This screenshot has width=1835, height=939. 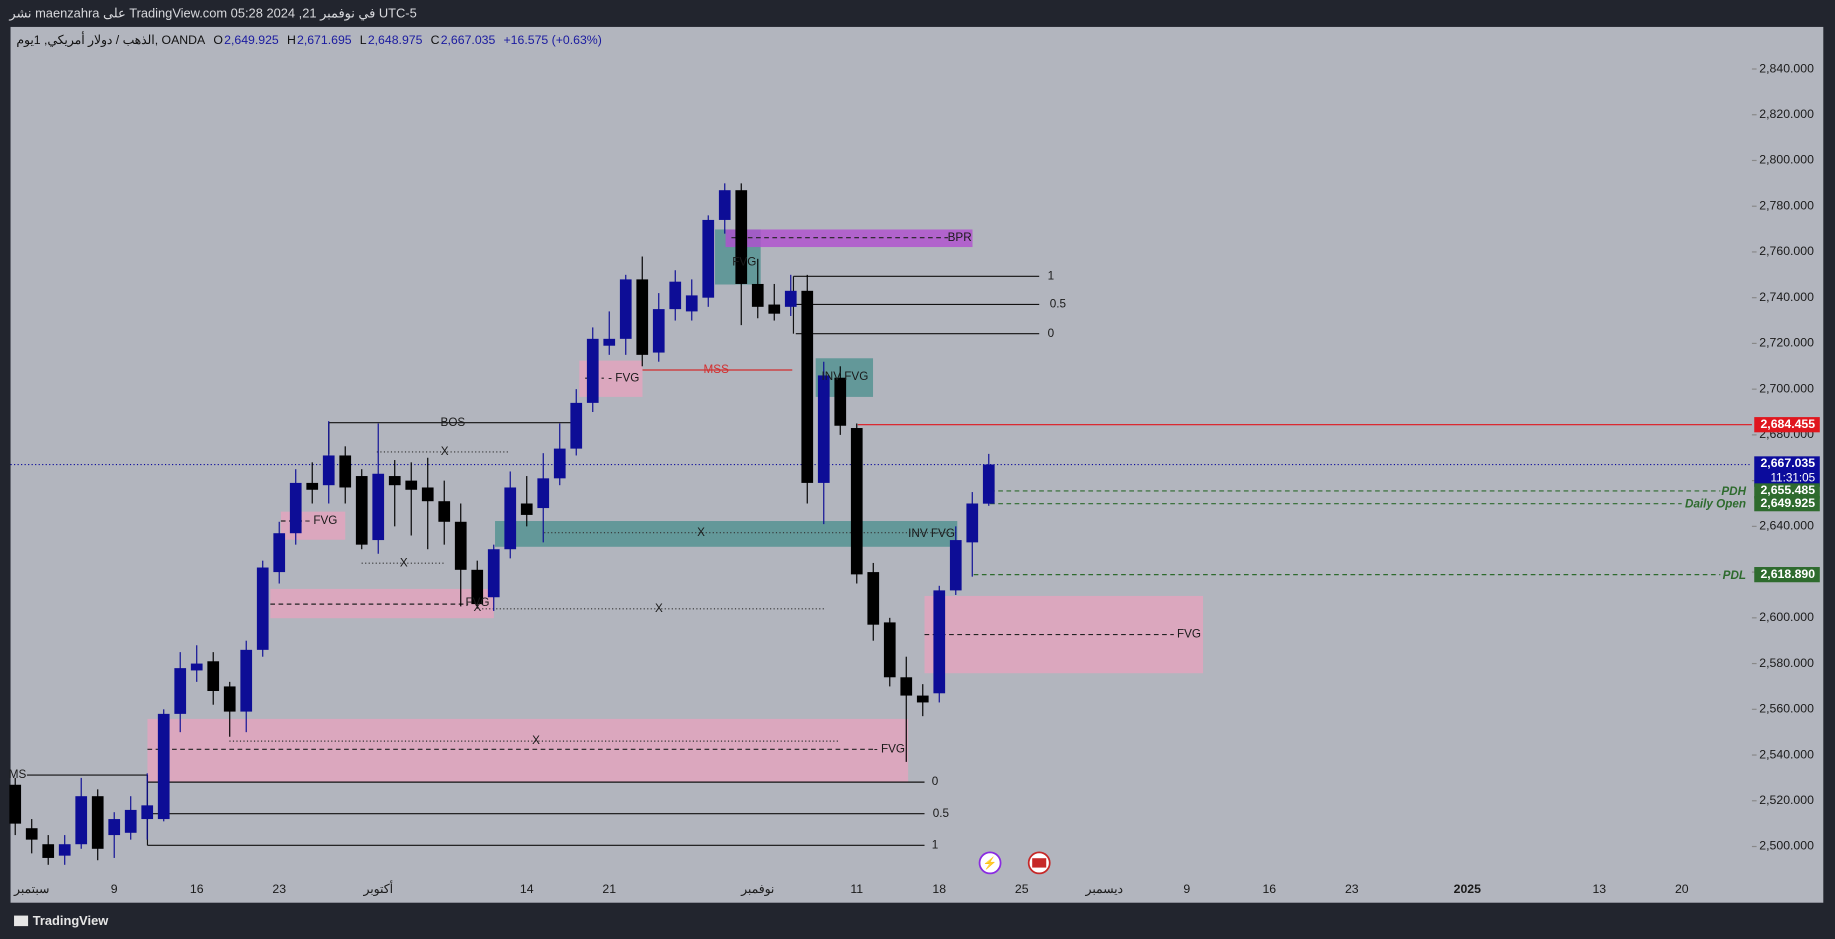 I want to click on legend-symbol: الذهب / دولار أمريكي, 1يوم, OANDA, so click(x=111, y=39).